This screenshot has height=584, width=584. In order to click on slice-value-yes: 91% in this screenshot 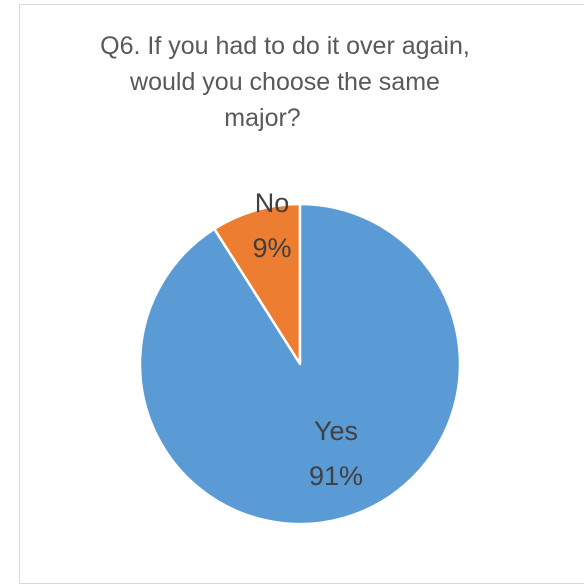, I will do `click(336, 476)`.